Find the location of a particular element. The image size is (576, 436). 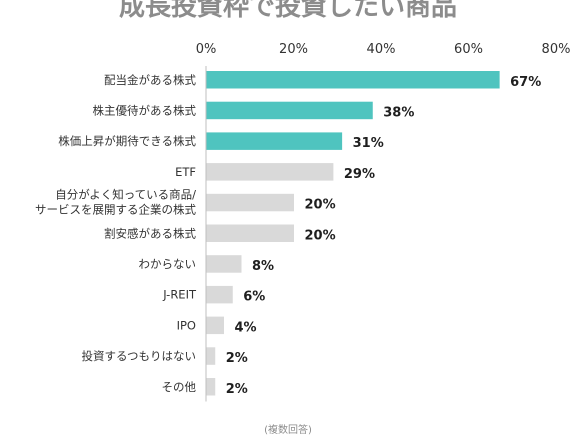

chart-title: 成長投資枠で投資したい商品 is located at coordinates (287, 11).